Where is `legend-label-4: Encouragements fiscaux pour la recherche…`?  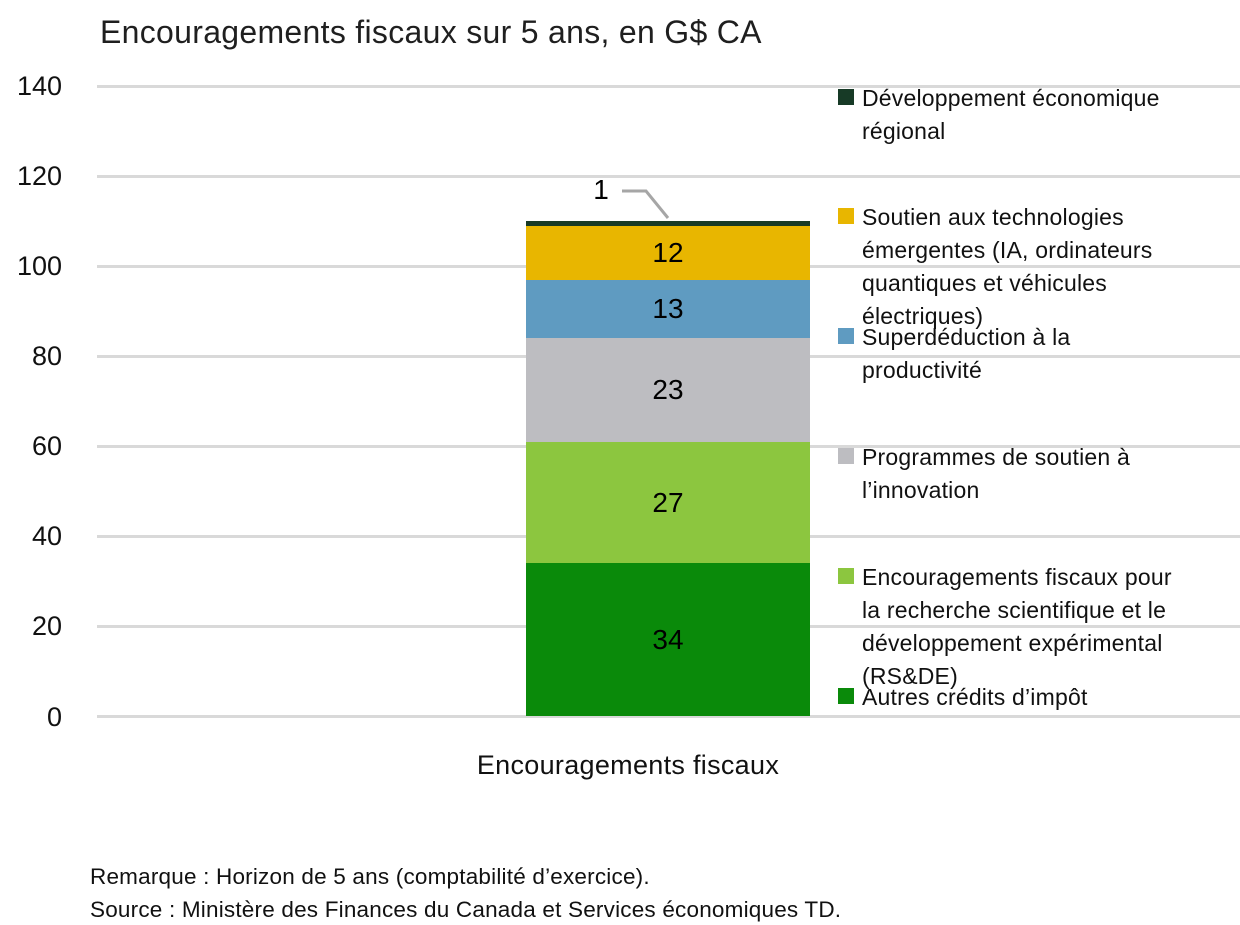
legend-label-4: Encouragements fiscaux pour la recherche… is located at coordinates (1017, 626).